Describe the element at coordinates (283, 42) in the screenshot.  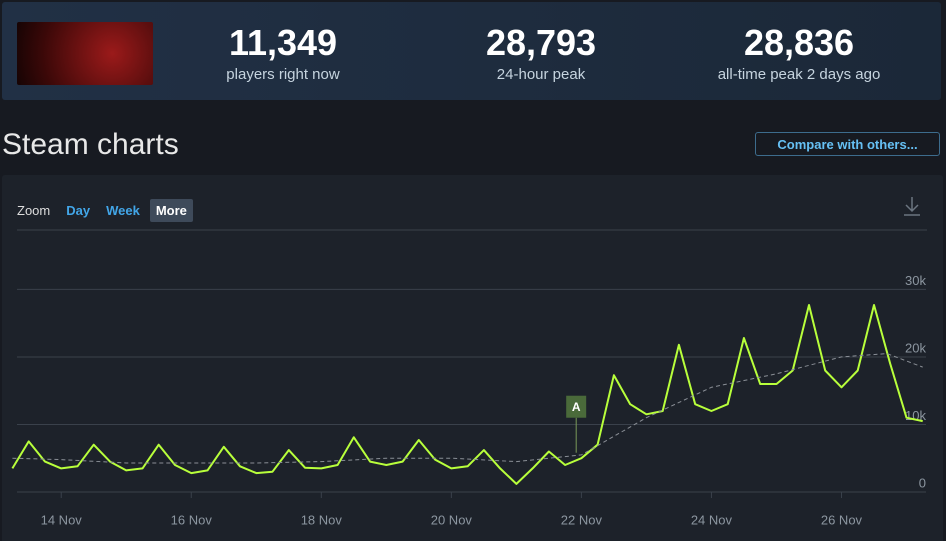
I see `stat-value: 11,349` at that location.